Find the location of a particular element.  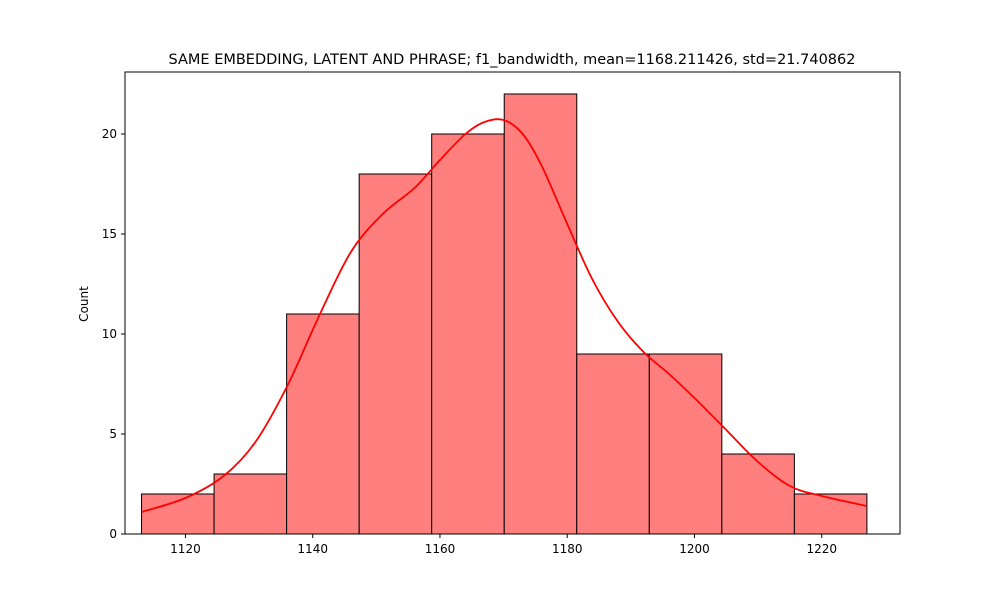

x-axis-ticks: 1120 1140 1160 1180 1200 1220 is located at coordinates (503, 545).